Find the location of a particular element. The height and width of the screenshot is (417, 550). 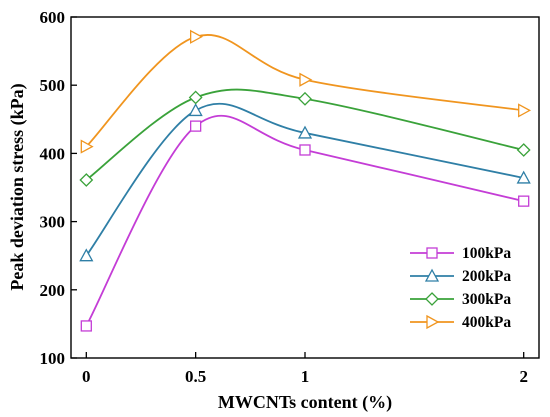

legend-label: 300kPa is located at coordinates (486, 299).